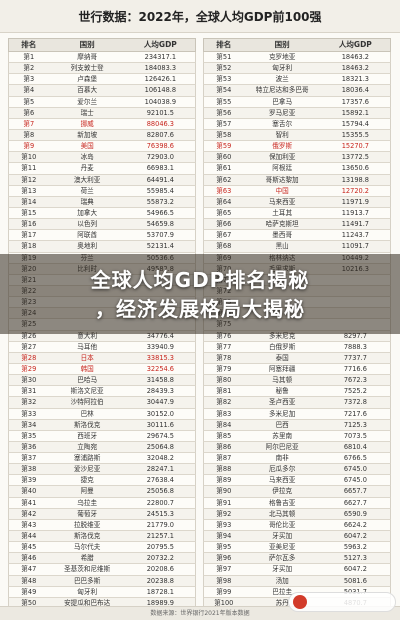  Describe the element at coordinates (160, 134) in the screenshot. I see `gdp-cell: 82807.6` at that location.